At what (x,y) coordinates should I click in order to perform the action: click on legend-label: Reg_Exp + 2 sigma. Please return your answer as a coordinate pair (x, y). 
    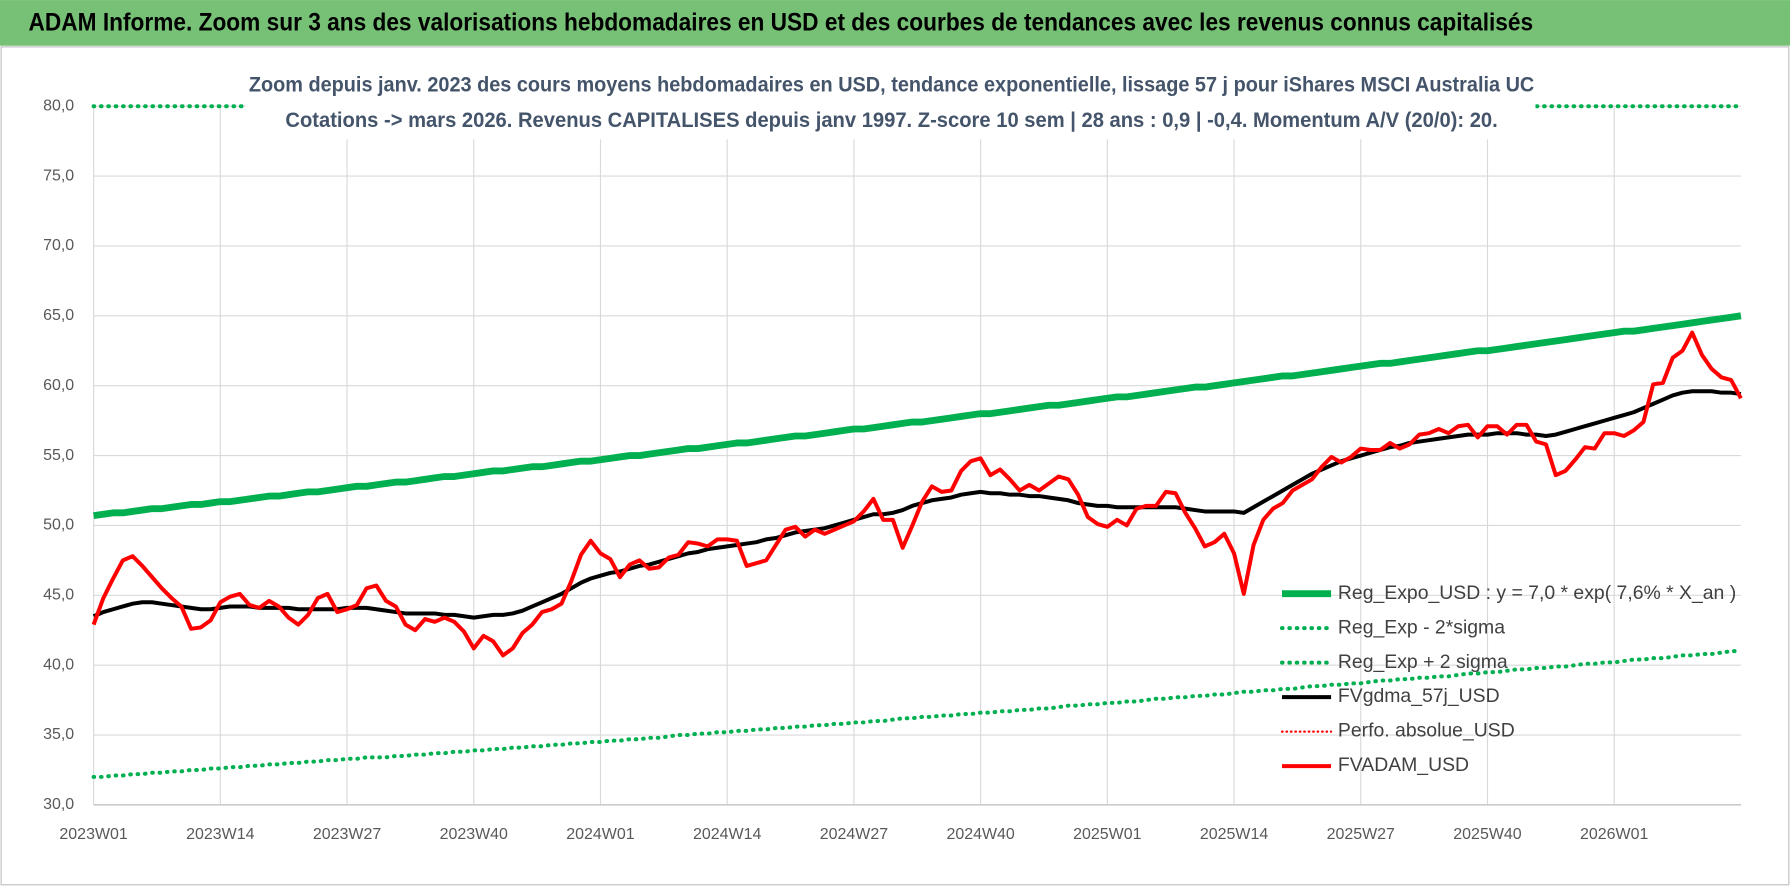
    Looking at the image, I should click on (1423, 662).